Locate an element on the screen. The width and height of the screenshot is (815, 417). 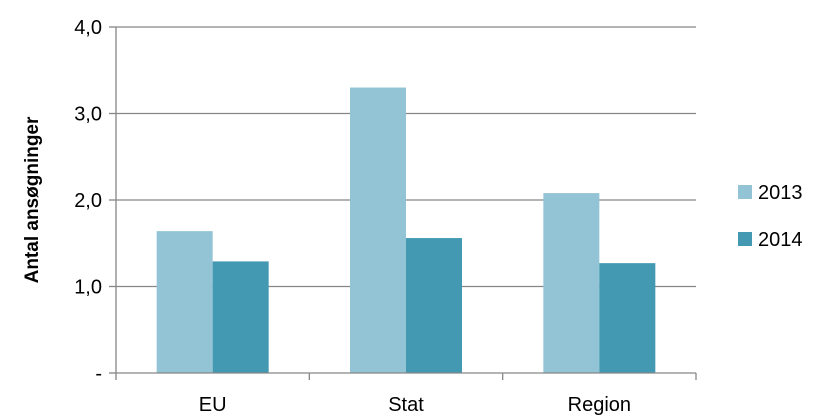
legend-swatch-2013 is located at coordinates (745, 192).